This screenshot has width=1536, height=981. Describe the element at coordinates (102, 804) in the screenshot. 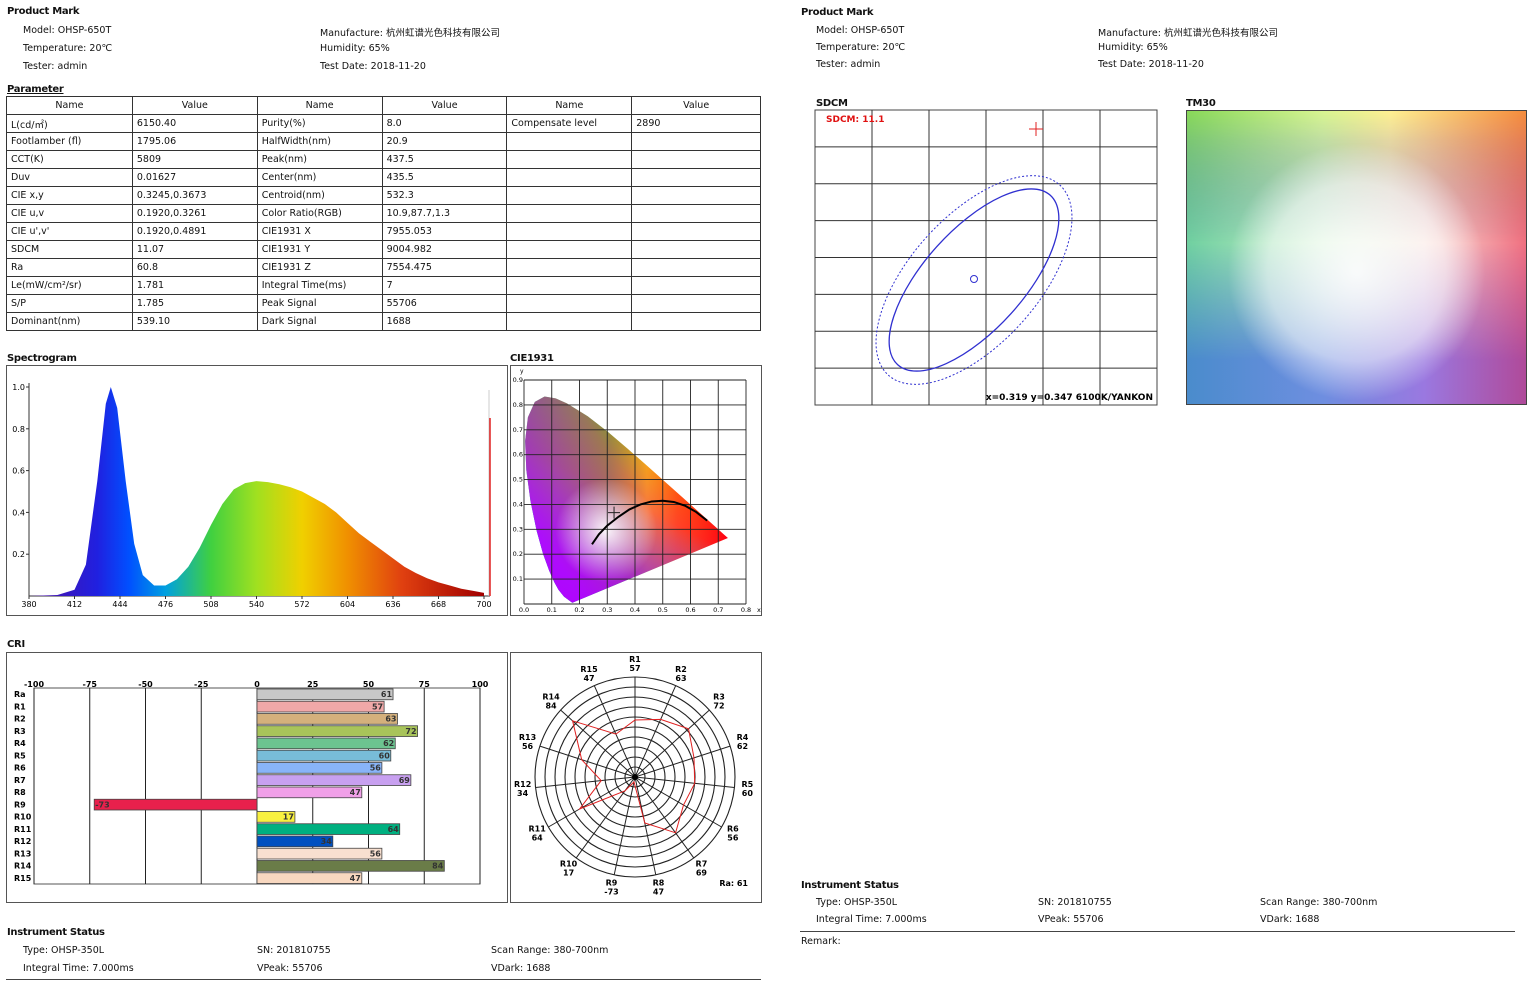

I see `cri-value-label: -73` at that location.